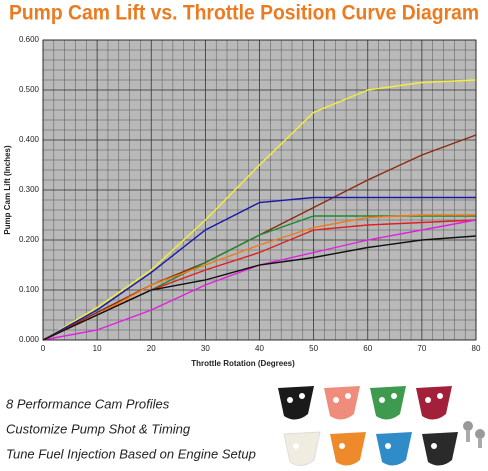  What do you see at coordinates (313, 348) in the screenshot?
I see `x-tick-label: 50` at bounding box center [313, 348].